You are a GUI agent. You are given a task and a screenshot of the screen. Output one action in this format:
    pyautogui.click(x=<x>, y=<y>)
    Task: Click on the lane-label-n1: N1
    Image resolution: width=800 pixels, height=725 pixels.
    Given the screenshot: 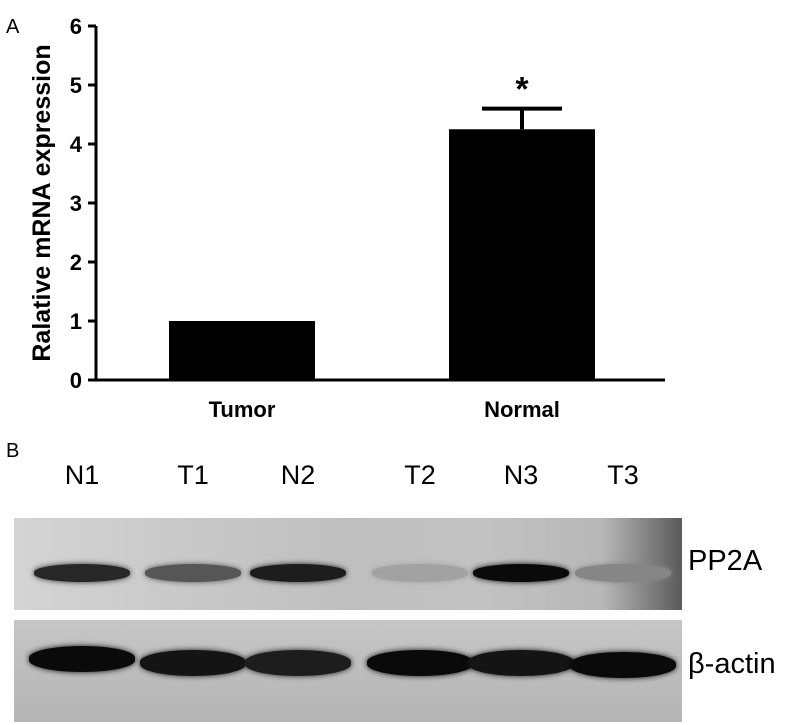 What is the action you would take?
    pyautogui.click(x=82, y=475)
    